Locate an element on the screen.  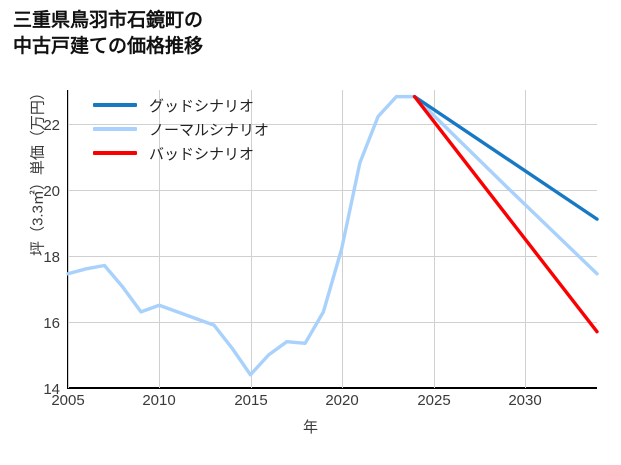
legend-swatch-bad is located at coordinates (115, 153).